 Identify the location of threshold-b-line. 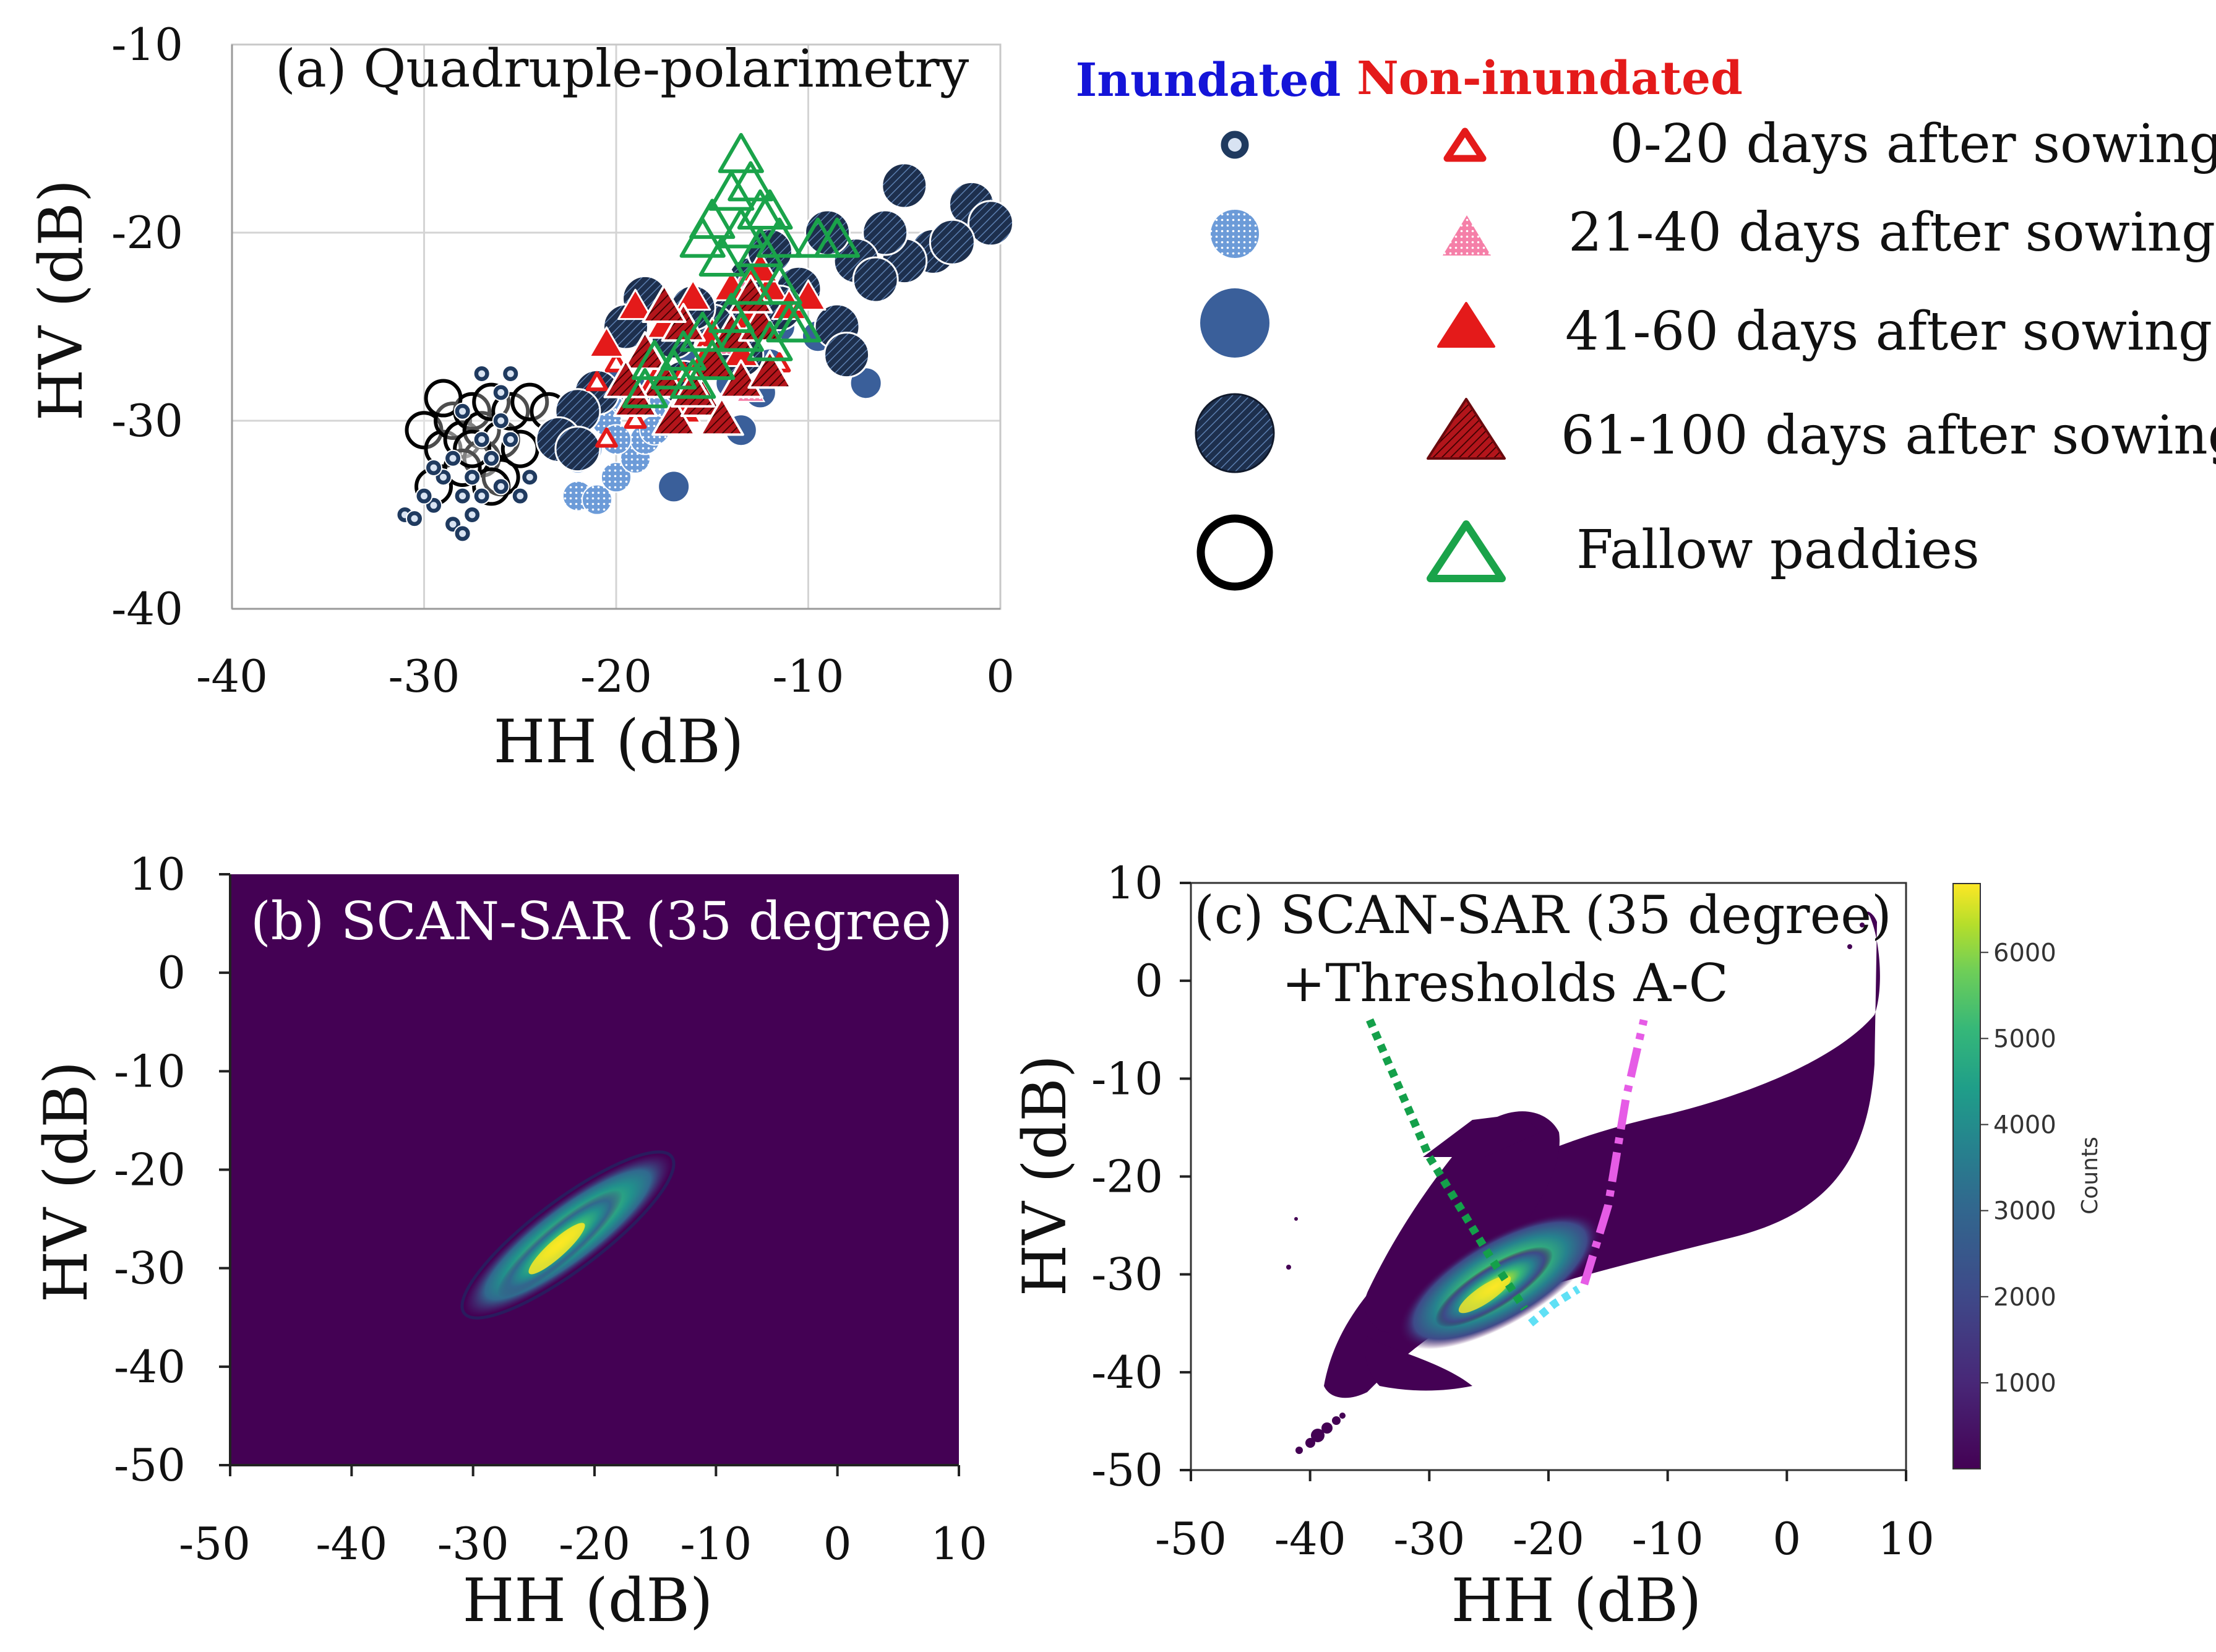
(1554, 1306).